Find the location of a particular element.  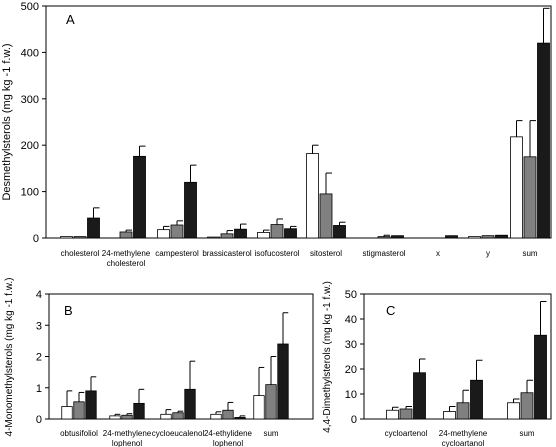

y-tick-label: 100 is located at coordinates (30, 193).